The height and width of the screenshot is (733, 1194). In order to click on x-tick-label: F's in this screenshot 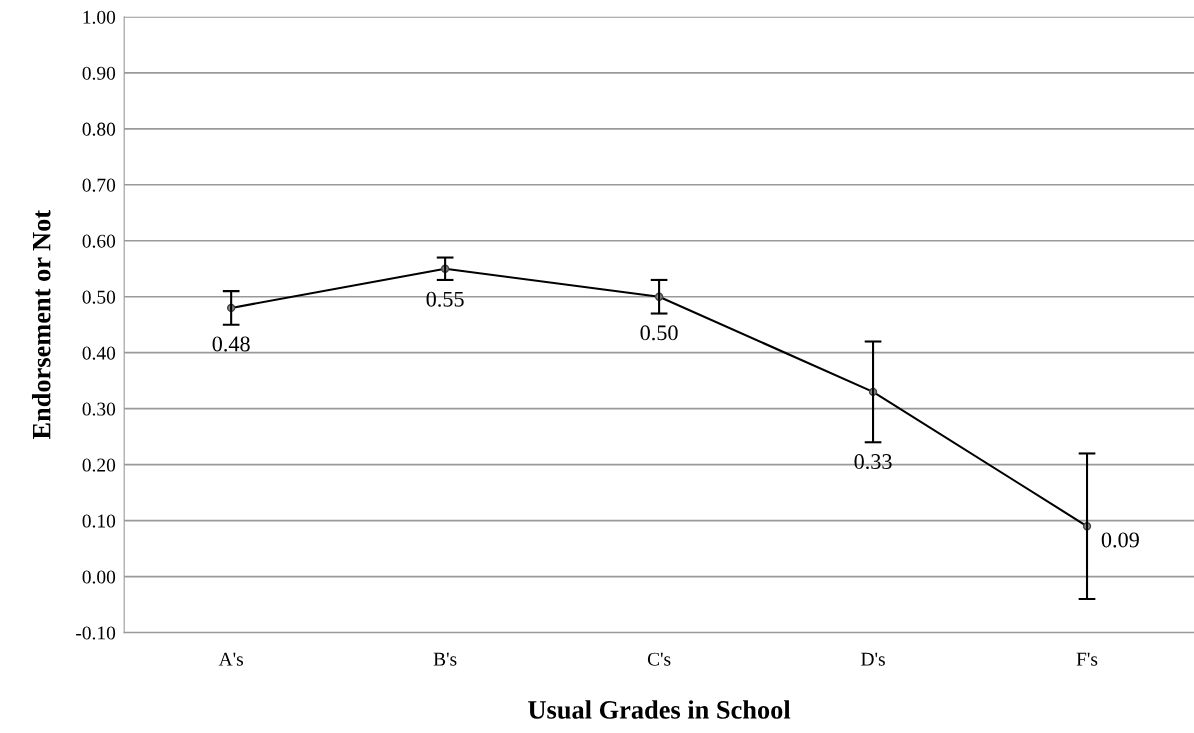, I will do `click(1087, 659)`.